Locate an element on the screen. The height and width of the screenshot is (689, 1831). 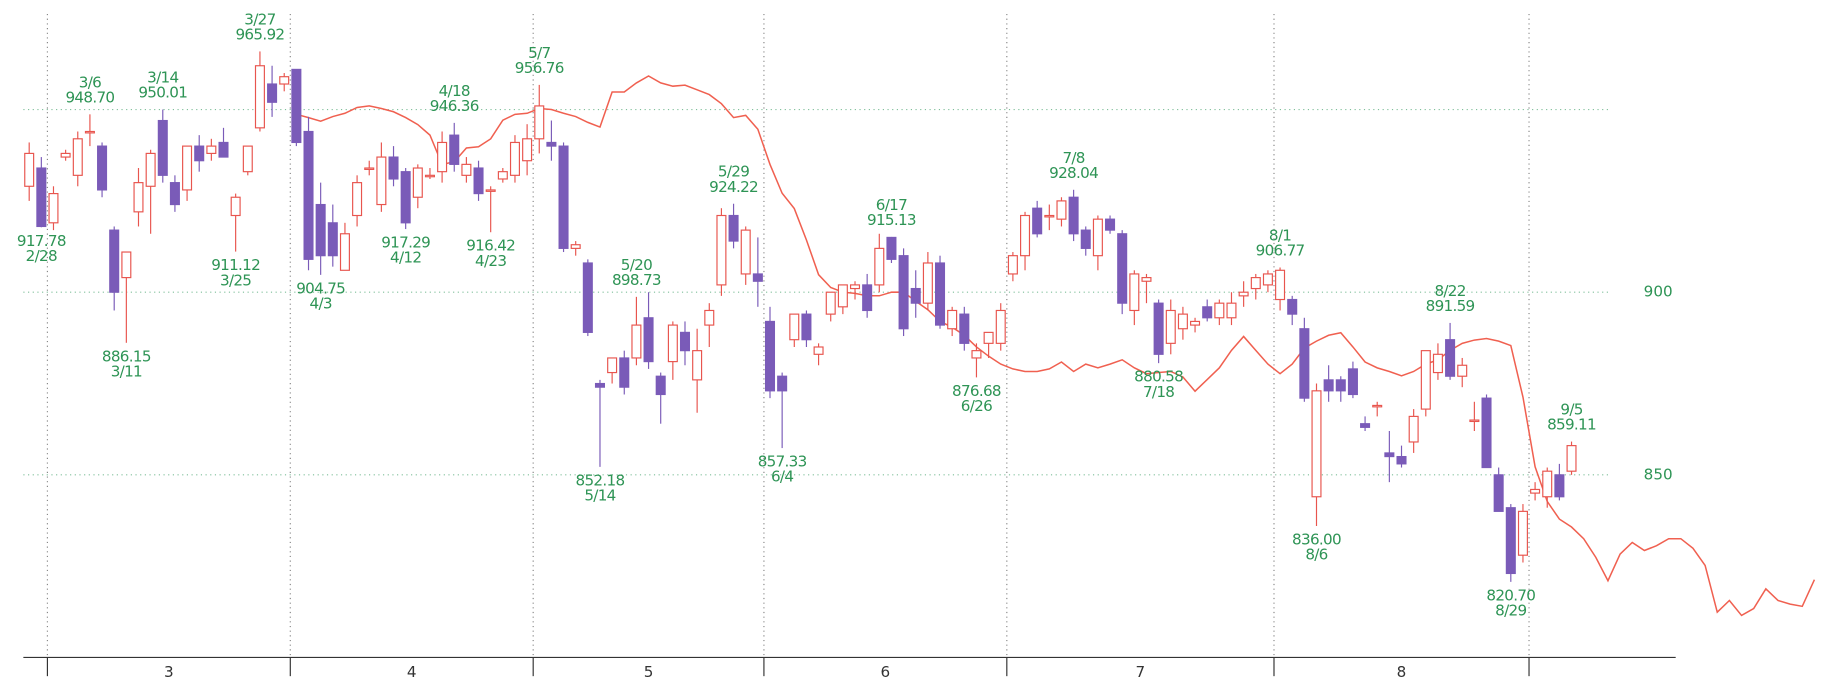
annotation-value: 857.33 is located at coordinates (782, 462).